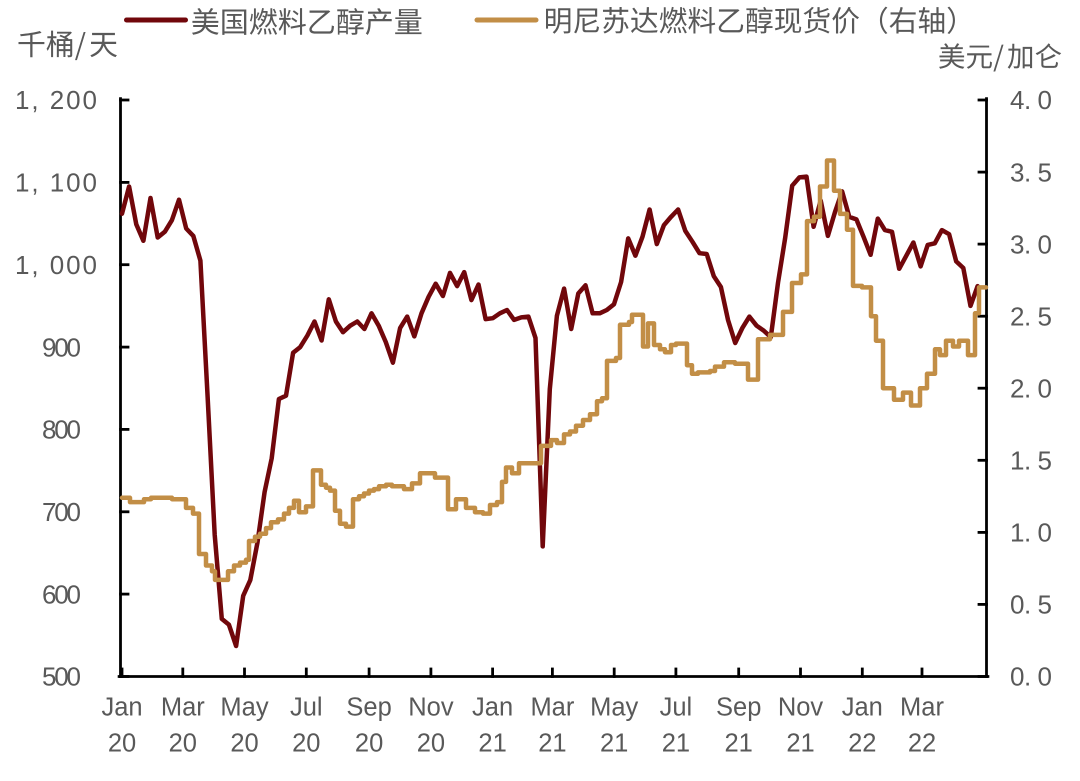 This screenshot has width=1080, height=781. I want to click on svg-text: 1. 5, so click(1031, 461).